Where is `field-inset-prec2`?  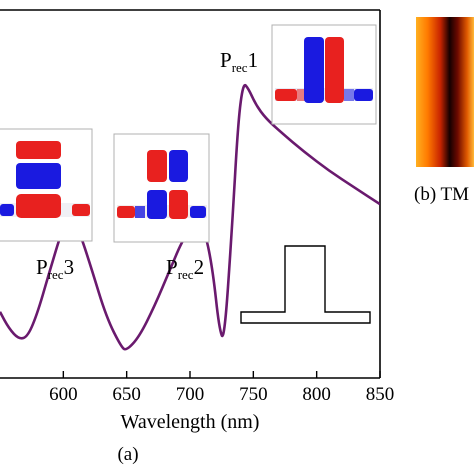 field-inset-prec2 is located at coordinates (161, 188).